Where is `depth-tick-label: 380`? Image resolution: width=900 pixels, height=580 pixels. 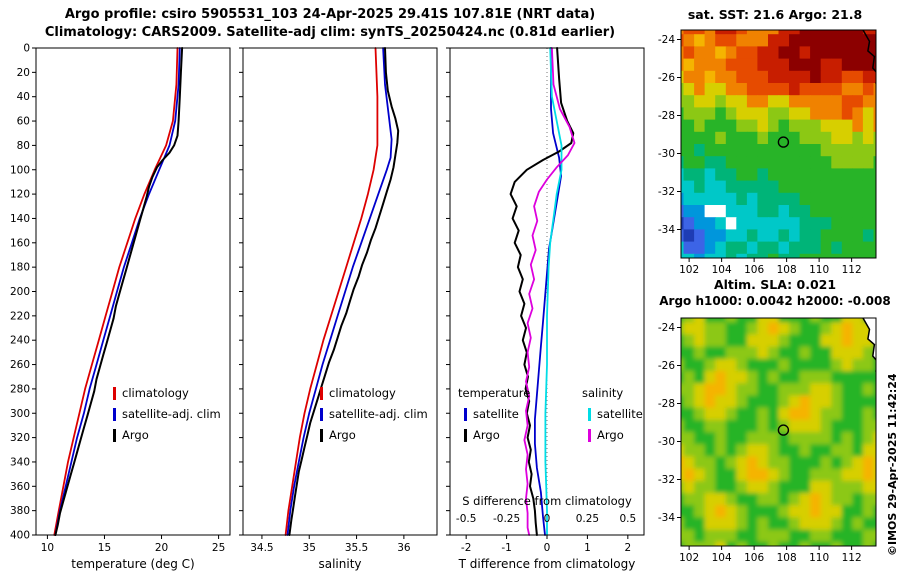
depth-tick-label: 380 is located at coordinates (20, 511).